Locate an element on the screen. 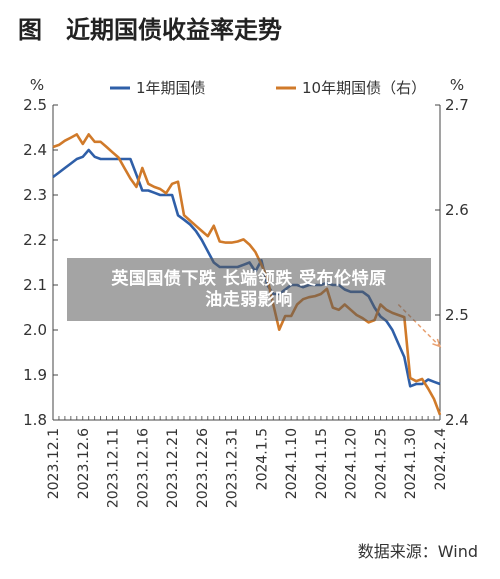 Image resolution: width=500 pixels, height=579 pixels. left-tick-label: 1.8 is located at coordinates (35, 420).